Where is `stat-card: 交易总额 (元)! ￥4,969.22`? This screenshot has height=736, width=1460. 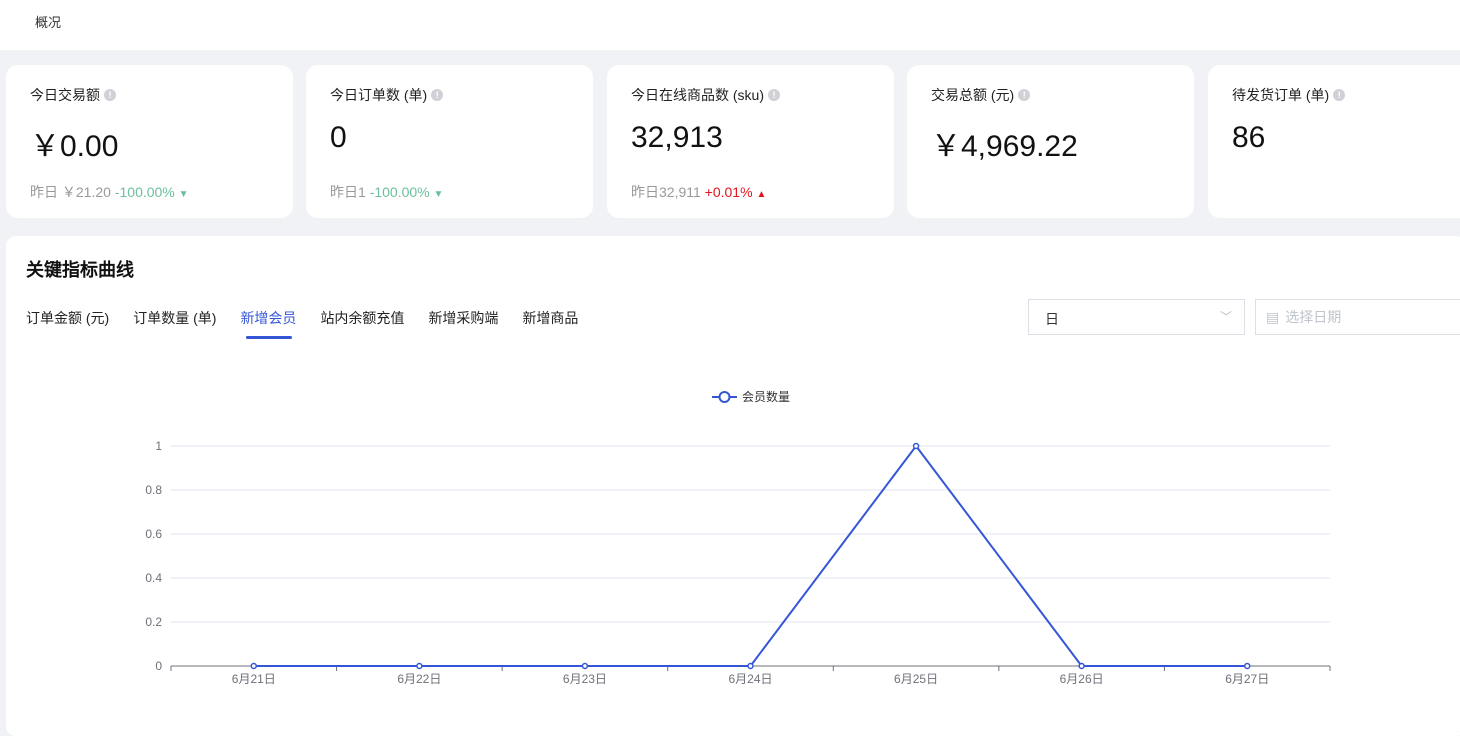 stat-card: 交易总额 (元)! ￥4,969.22 is located at coordinates (1050, 141).